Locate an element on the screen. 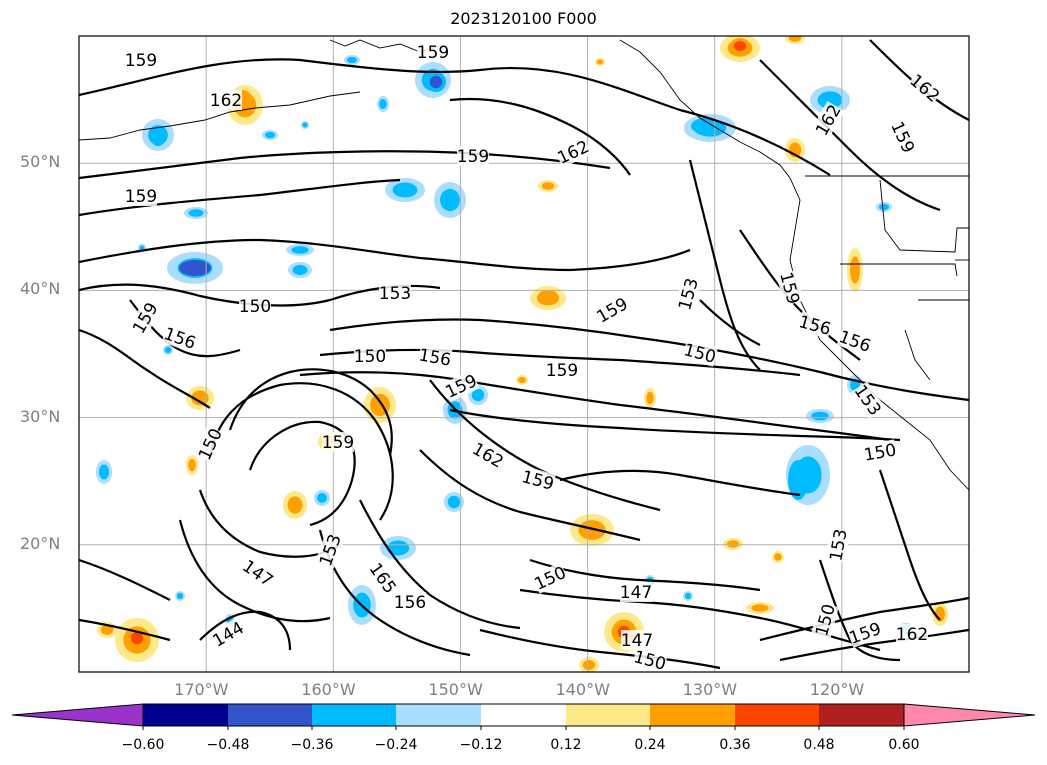 The image size is (1047, 765). colorbar-tick-label: 0.24 is located at coordinates (650, 745).